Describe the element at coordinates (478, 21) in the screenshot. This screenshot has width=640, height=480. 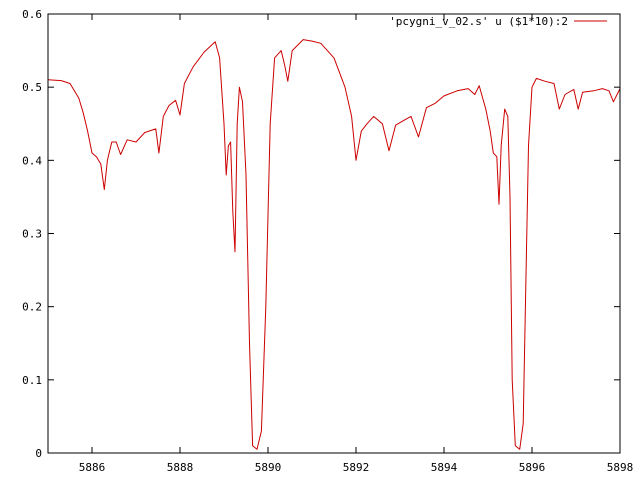
I see `legend-label: 'pcygni_v_02.s' u ($1*10):2` at that location.